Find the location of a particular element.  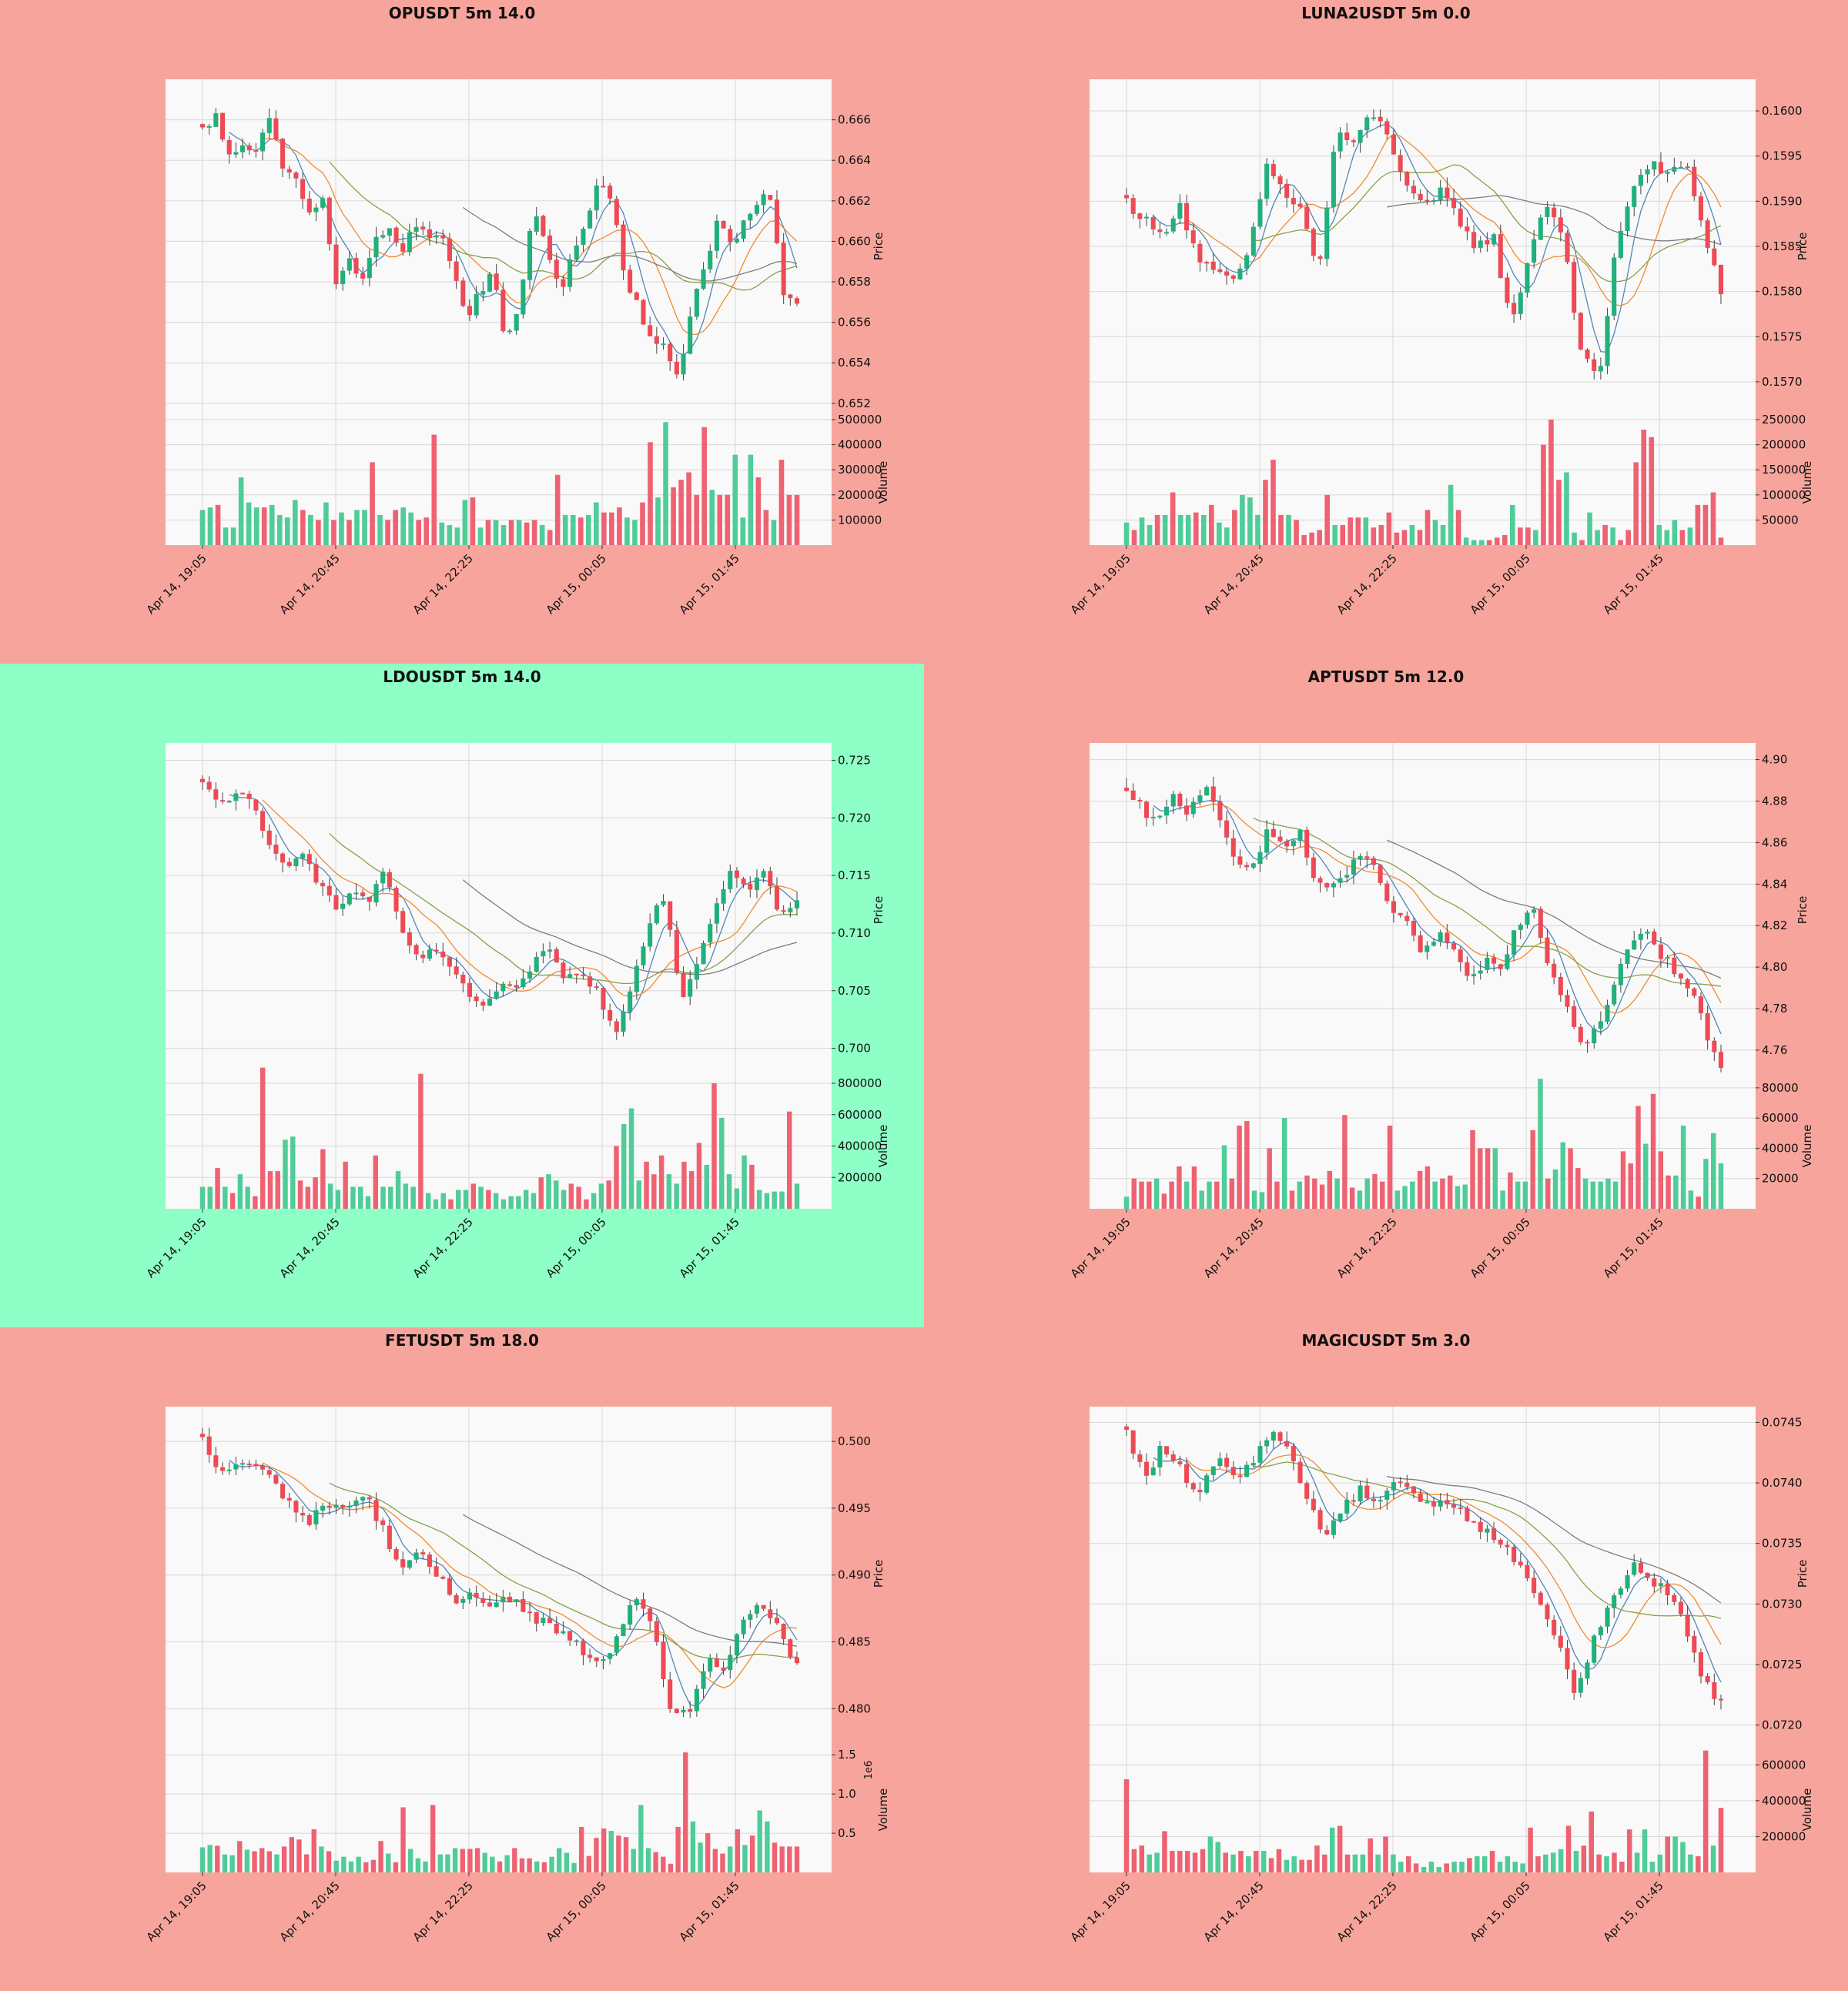

x-tick-label: Apr 15, 01:45 is located at coordinates (1634, 1247).